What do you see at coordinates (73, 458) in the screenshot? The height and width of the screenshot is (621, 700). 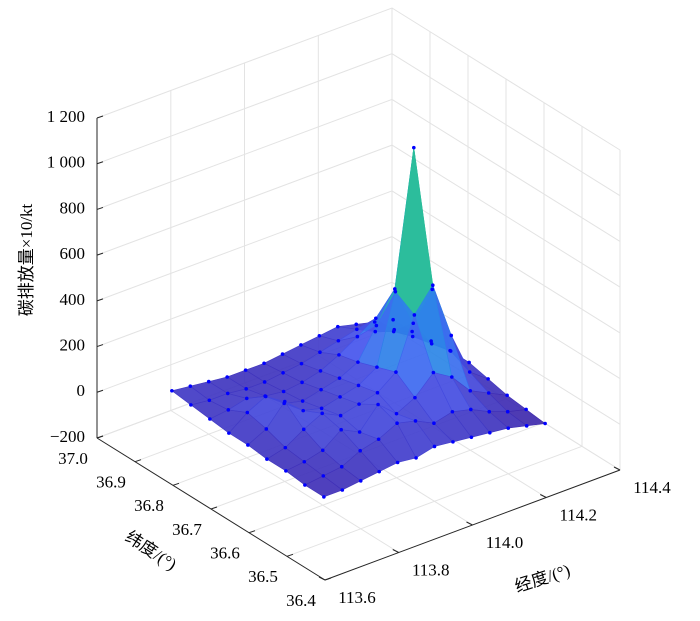 I see `y-tick-label: 37.0` at bounding box center [73, 458].